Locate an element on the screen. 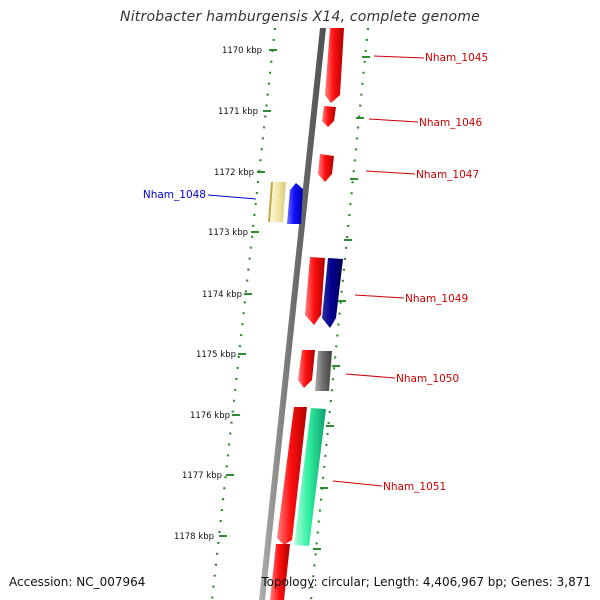 Image resolution: width=600 pixels, height=600 pixels. feature-tan-edge is located at coordinates (270, 202).